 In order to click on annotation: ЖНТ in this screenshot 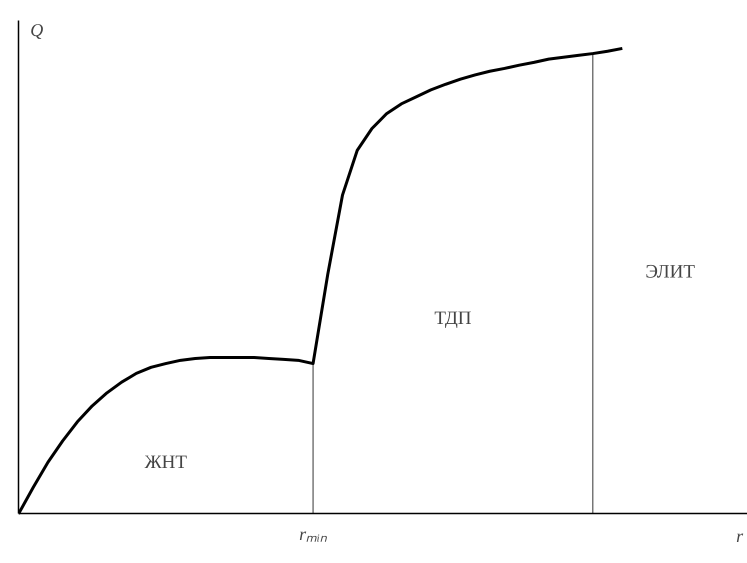, I will do `click(166, 463)`.